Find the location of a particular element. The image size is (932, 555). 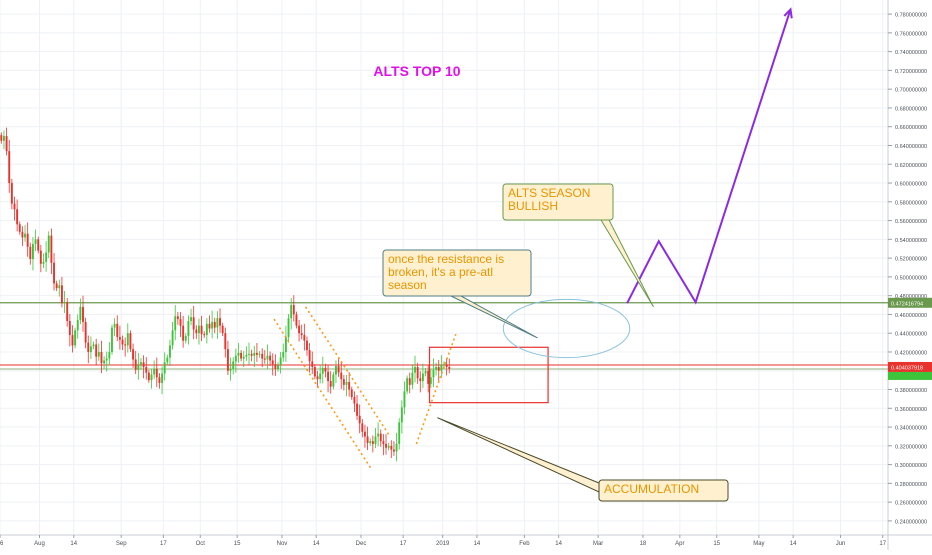

x-tick-label: 16 is located at coordinates (2, 544).